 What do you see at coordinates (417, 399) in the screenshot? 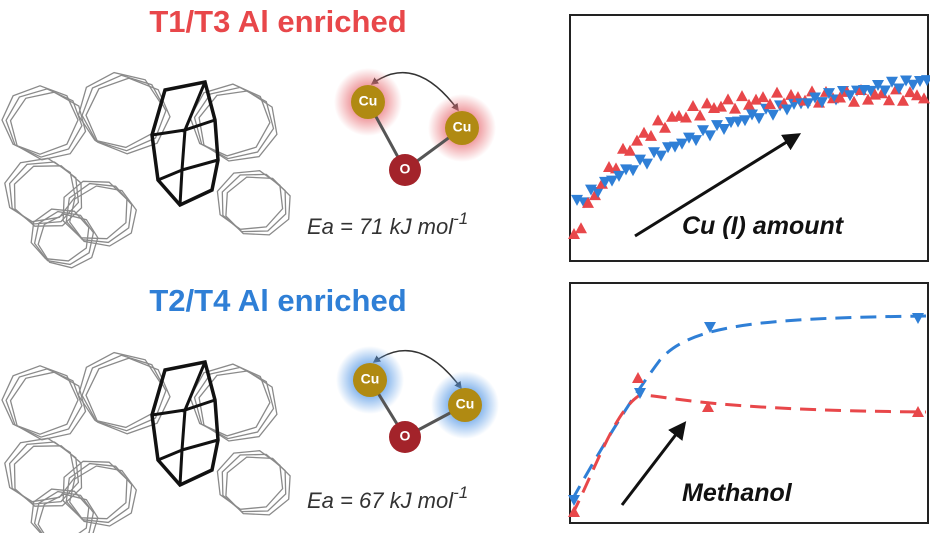
I see `active-site: Cu Cu O` at bounding box center [417, 399].